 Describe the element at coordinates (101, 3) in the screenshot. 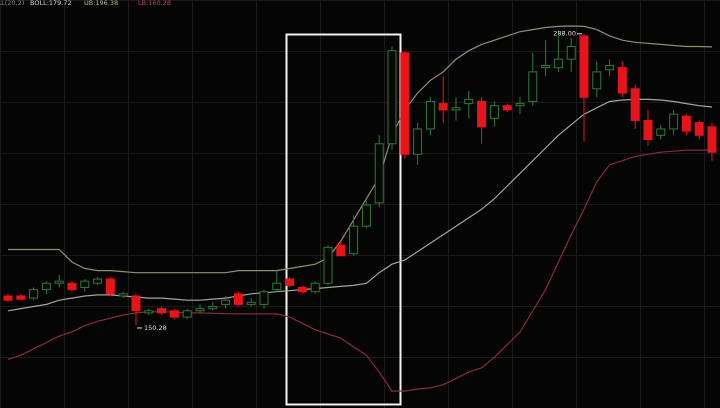

I see `legend-entry: UB:196.38` at that location.